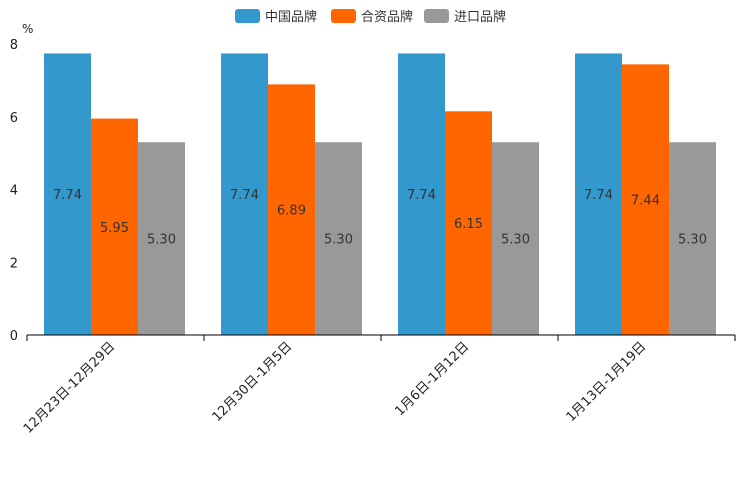 This screenshot has width=744, height=500. I want to click on bar-group: 7.74 6.89 5.30, so click(291, 194).